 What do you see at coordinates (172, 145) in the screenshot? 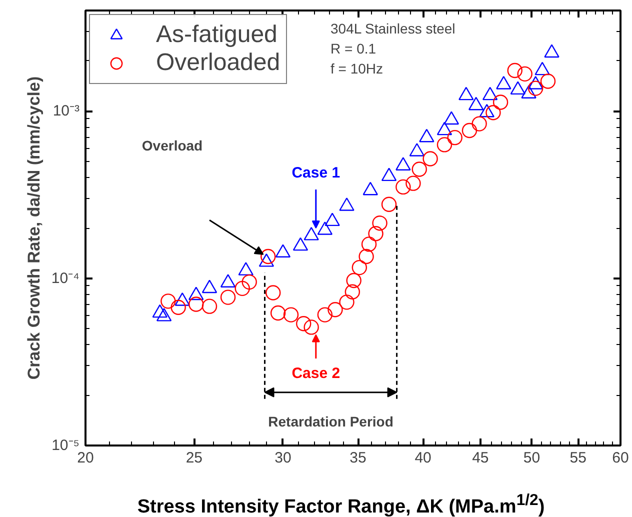
I see `annotation: Overload` at bounding box center [172, 145].